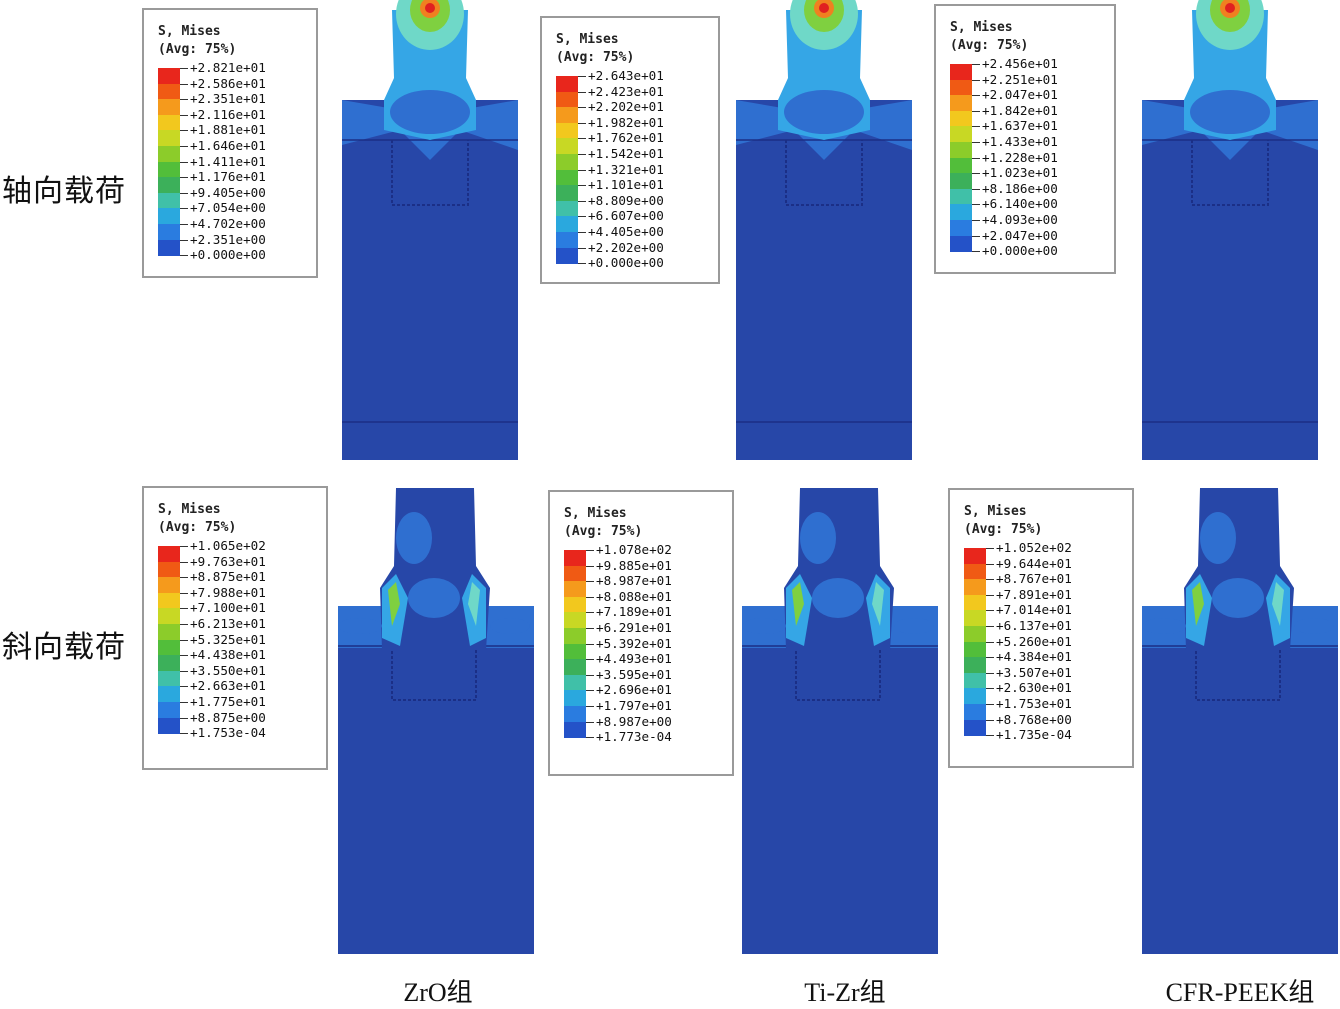 This screenshot has height=1009, width=1340. Describe the element at coordinates (626, 75) in the screenshot. I see `legend-value: +2.643e+01` at that location.